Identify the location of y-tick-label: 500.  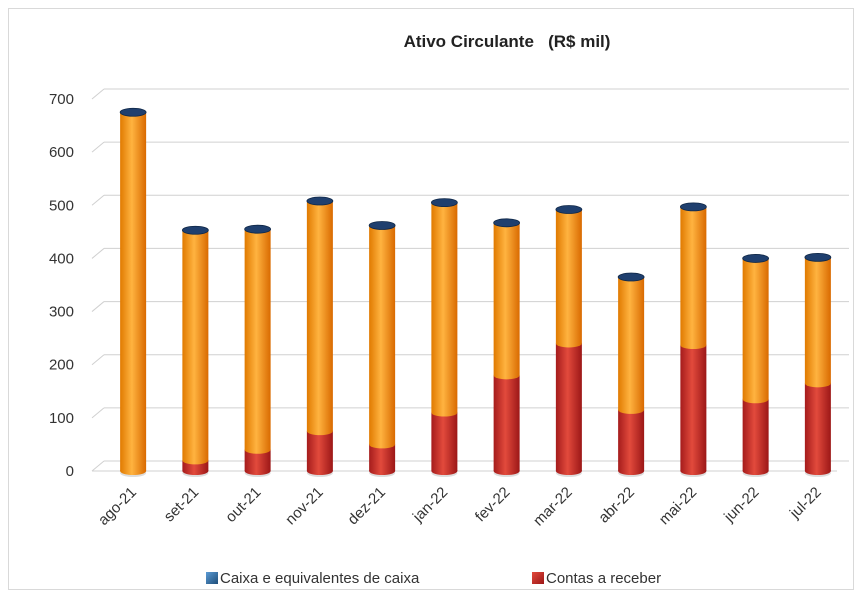
(61, 205).